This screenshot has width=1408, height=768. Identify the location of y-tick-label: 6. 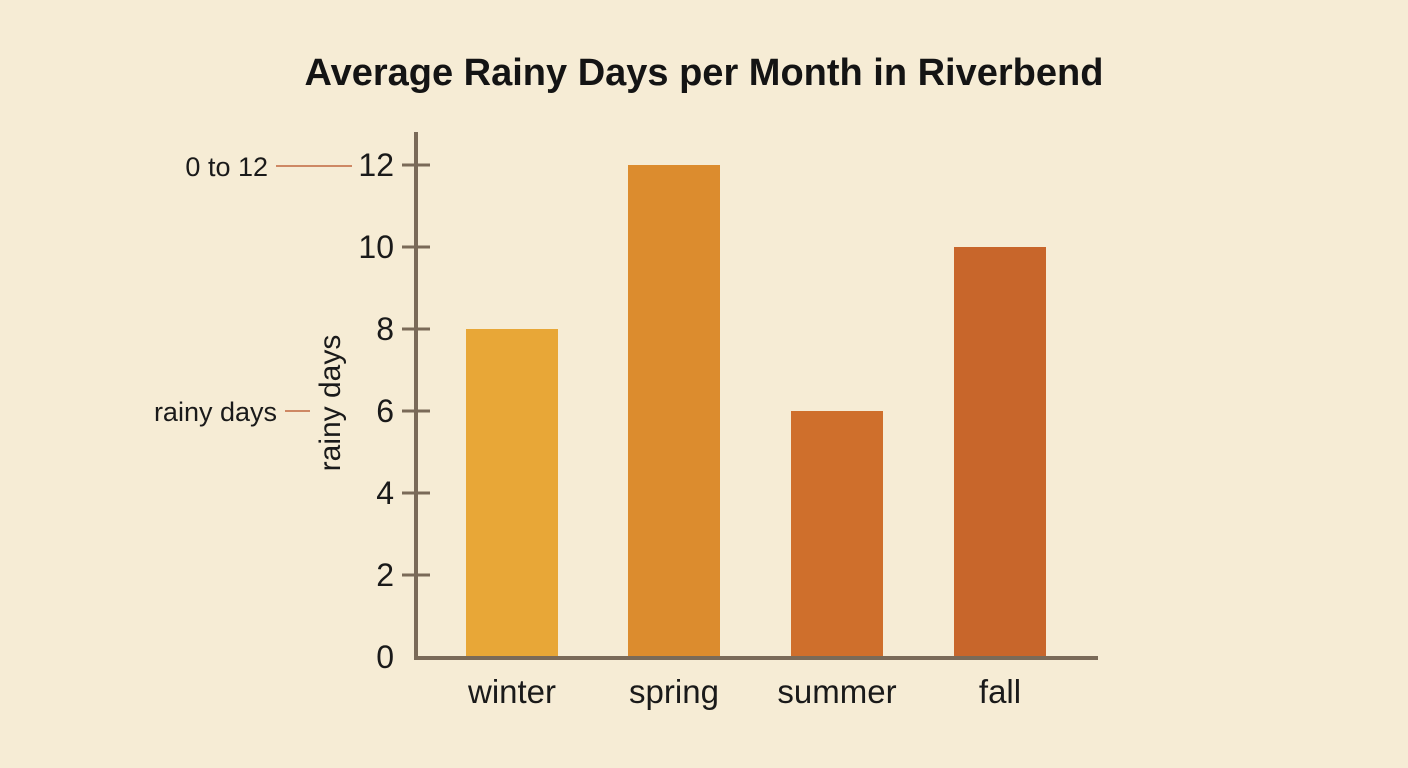
(385, 411).